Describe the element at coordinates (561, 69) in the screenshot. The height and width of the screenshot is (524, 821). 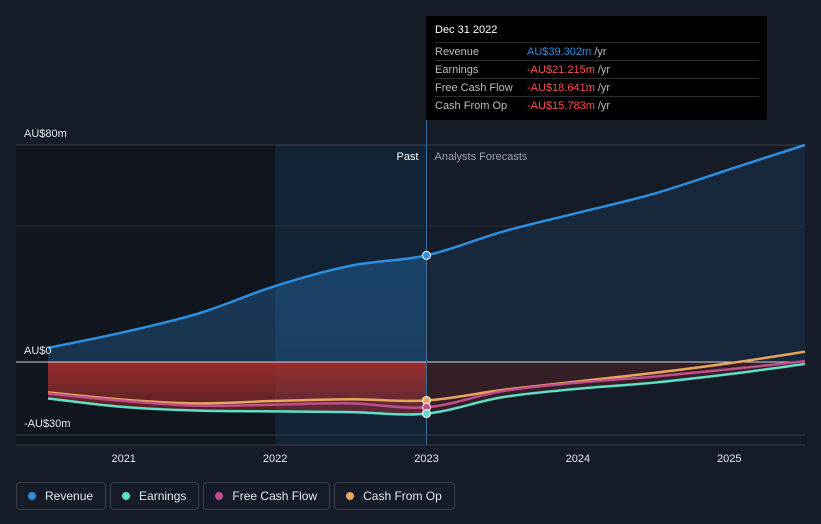
I see `tooltip-row-value: -AU$21.215m` at that location.